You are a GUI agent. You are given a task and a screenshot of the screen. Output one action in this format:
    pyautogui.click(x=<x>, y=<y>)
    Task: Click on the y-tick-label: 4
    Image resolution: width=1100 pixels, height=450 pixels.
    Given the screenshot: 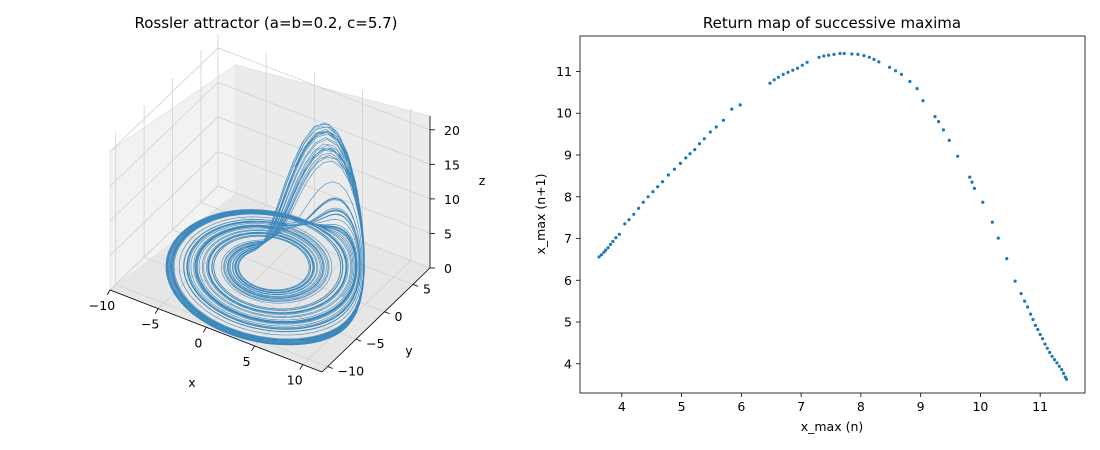 What is the action you would take?
    pyautogui.click(x=568, y=363)
    